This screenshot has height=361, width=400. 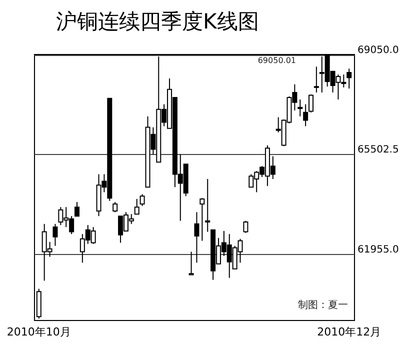 What do you see at coordinates (378, 250) in the screenshot?
I see `y-tick-label: 61955.0` at bounding box center [378, 250].